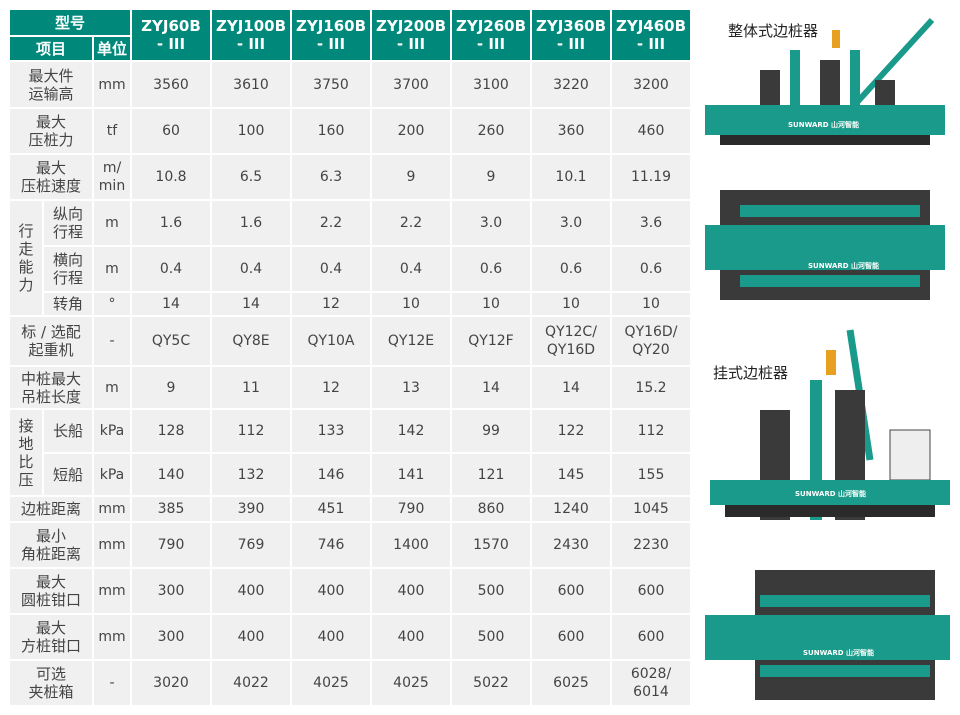 The width and height of the screenshot is (960, 715). Describe the element at coordinates (26, 258) in the screenshot. I see `group-label: 行 走 能 力` at that location.